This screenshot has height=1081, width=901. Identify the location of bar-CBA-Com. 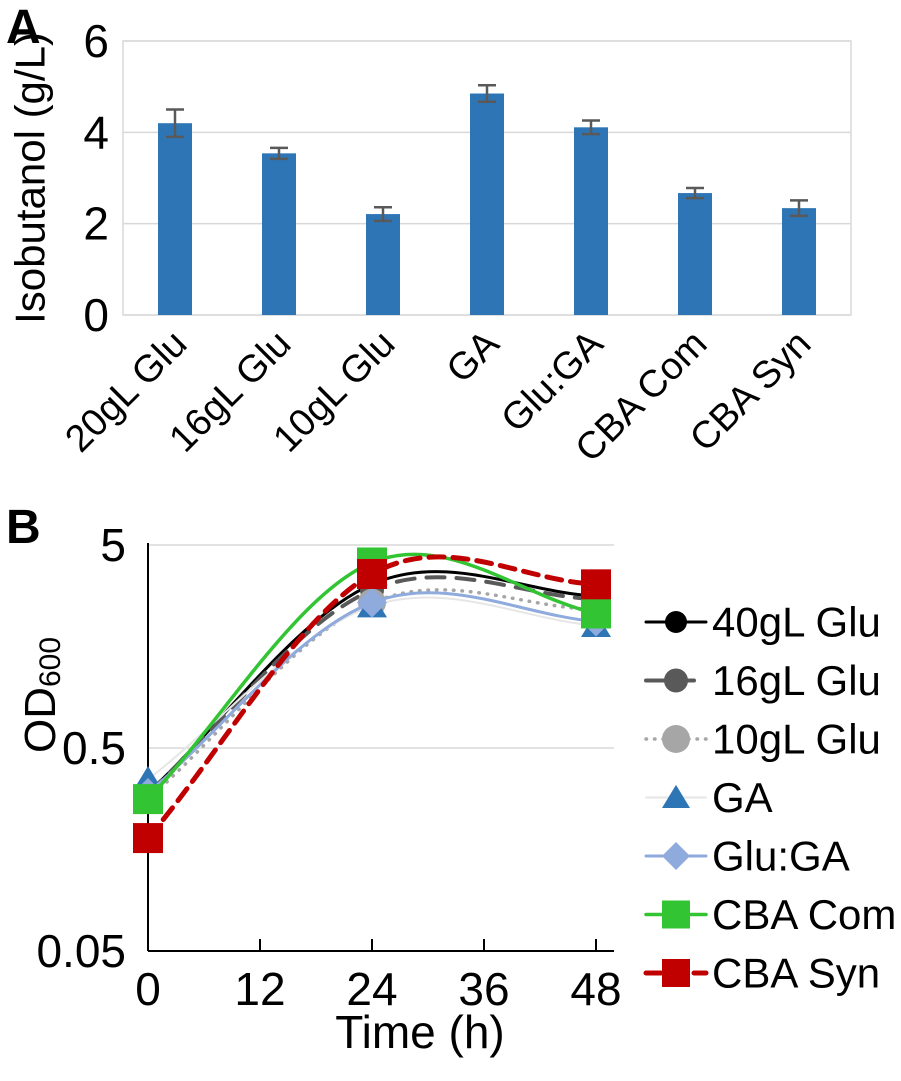
(695, 254).